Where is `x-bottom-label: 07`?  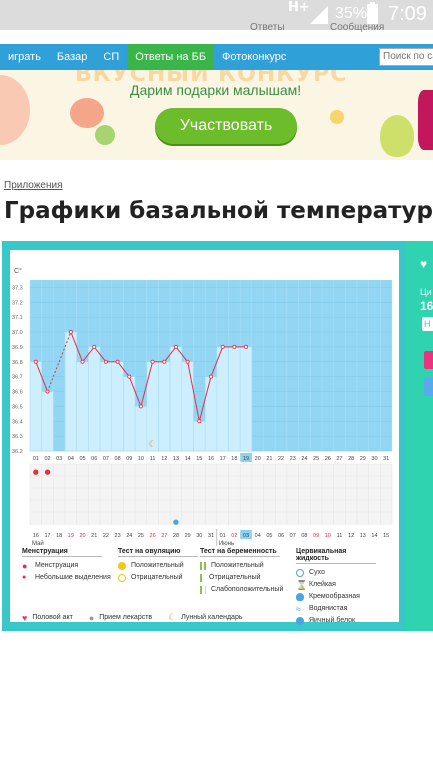
x-bottom-label: 07 is located at coordinates (293, 536).